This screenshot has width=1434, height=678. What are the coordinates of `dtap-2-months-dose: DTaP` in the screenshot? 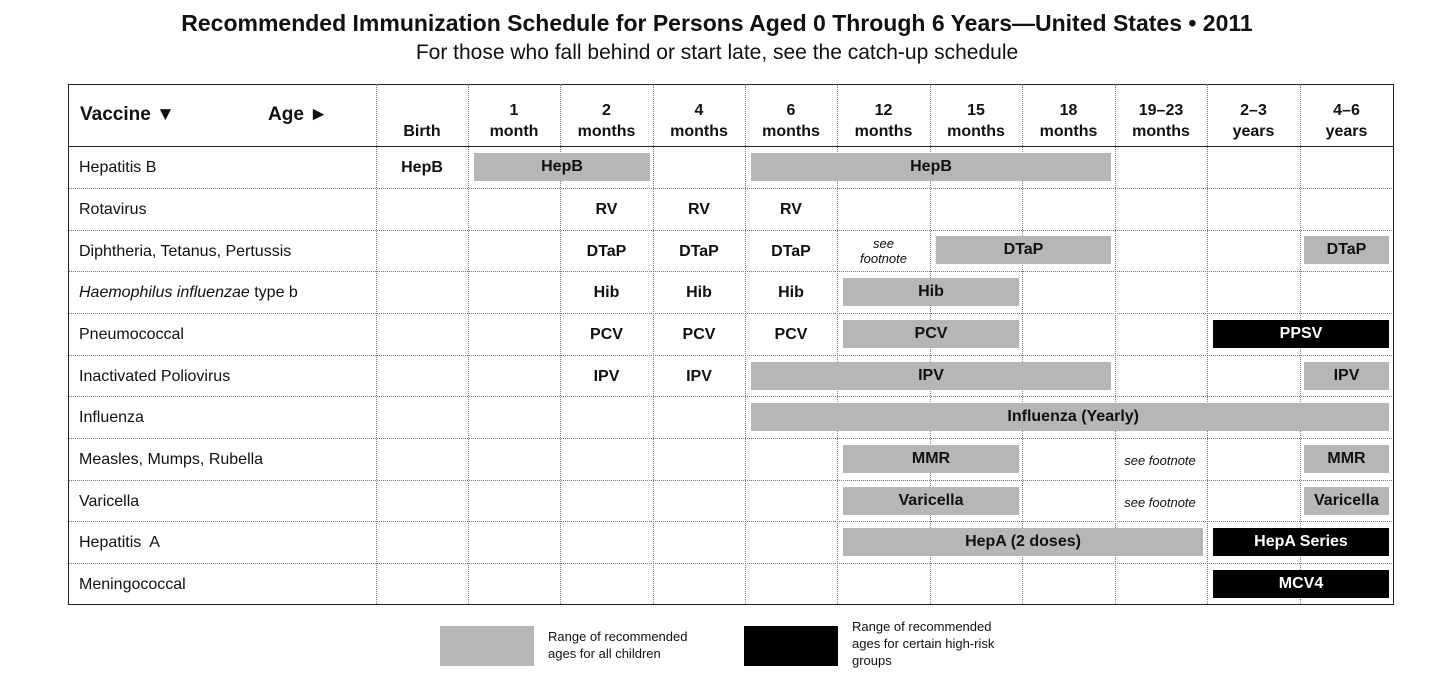 It's located at (606, 251).